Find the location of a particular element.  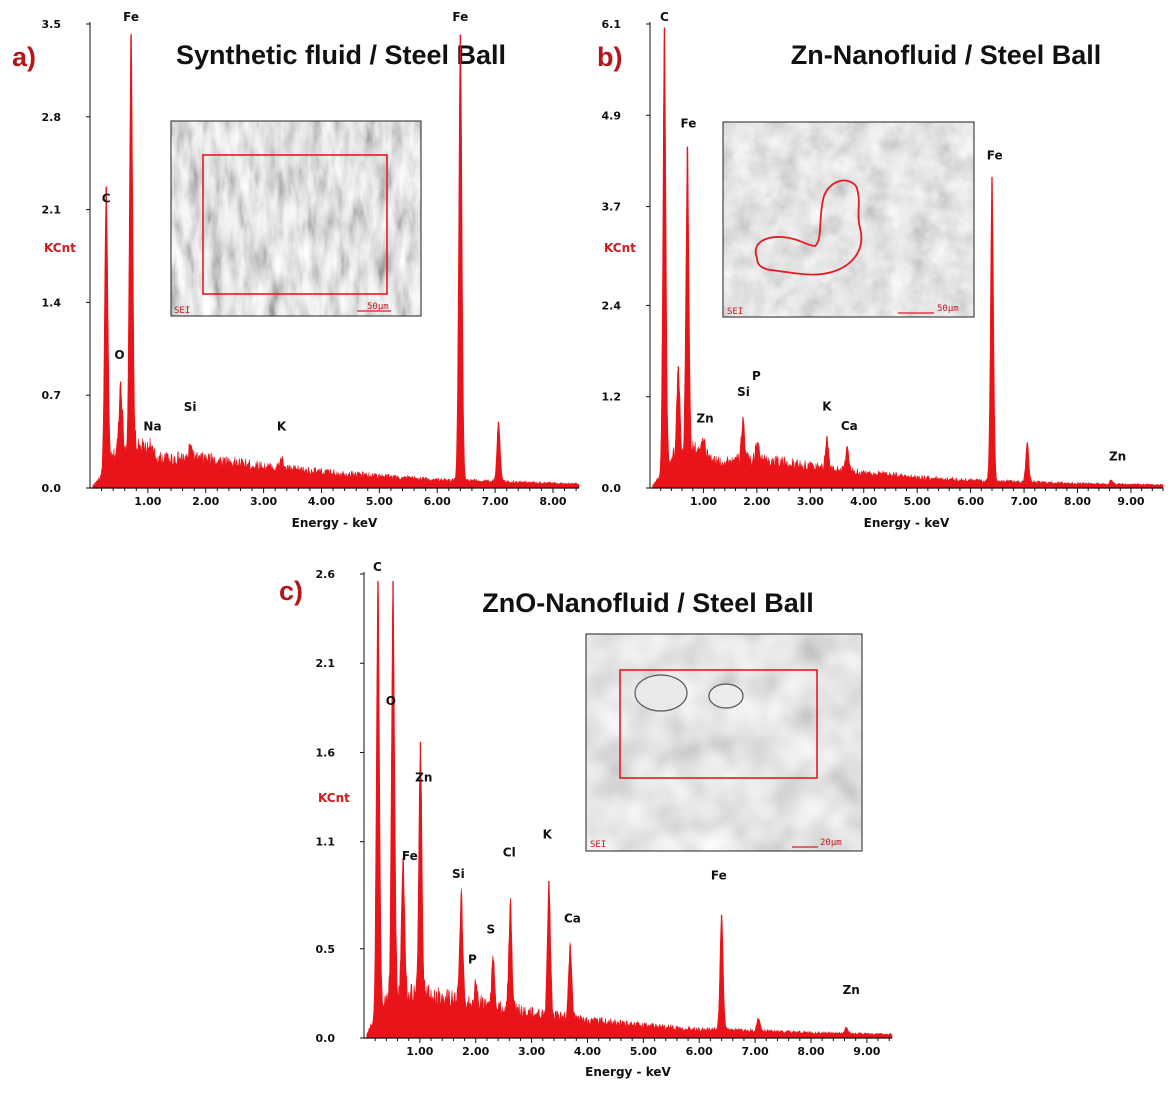

sem-inset: SEI 20μm is located at coordinates (724, 742).